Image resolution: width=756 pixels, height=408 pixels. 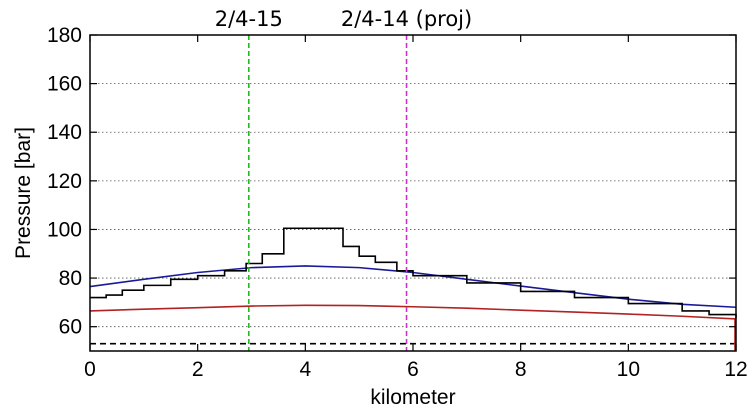 I want to click on y-tick-label: 180, so click(x=64, y=35).